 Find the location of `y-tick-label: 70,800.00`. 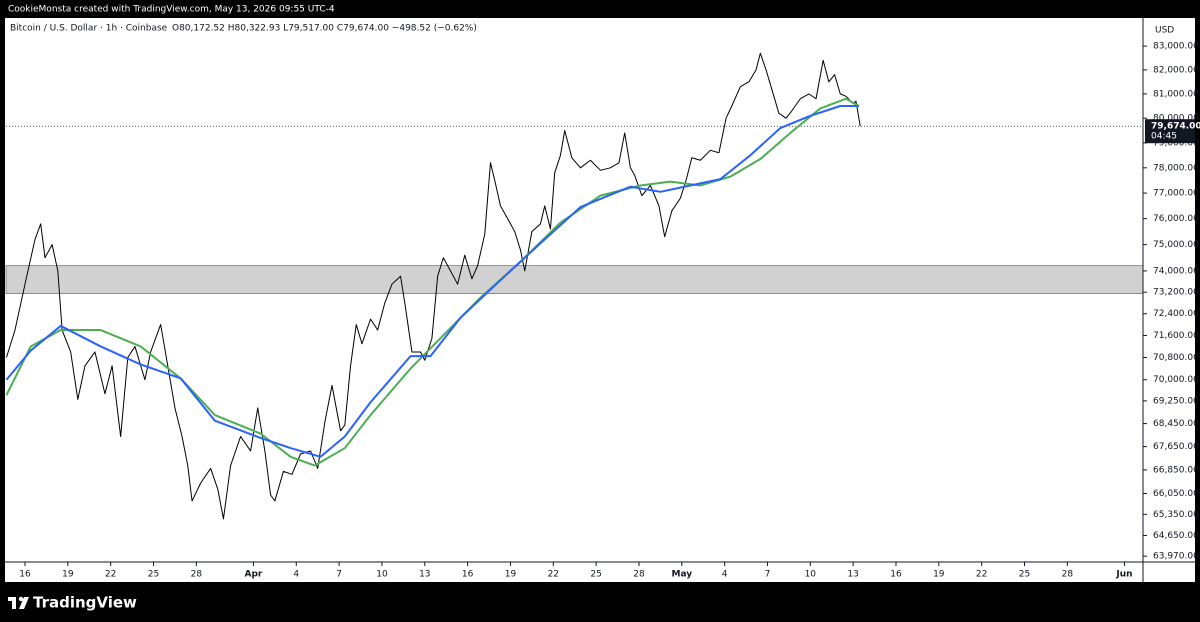

y-tick-label: 70,800.00 is located at coordinates (1176, 358).